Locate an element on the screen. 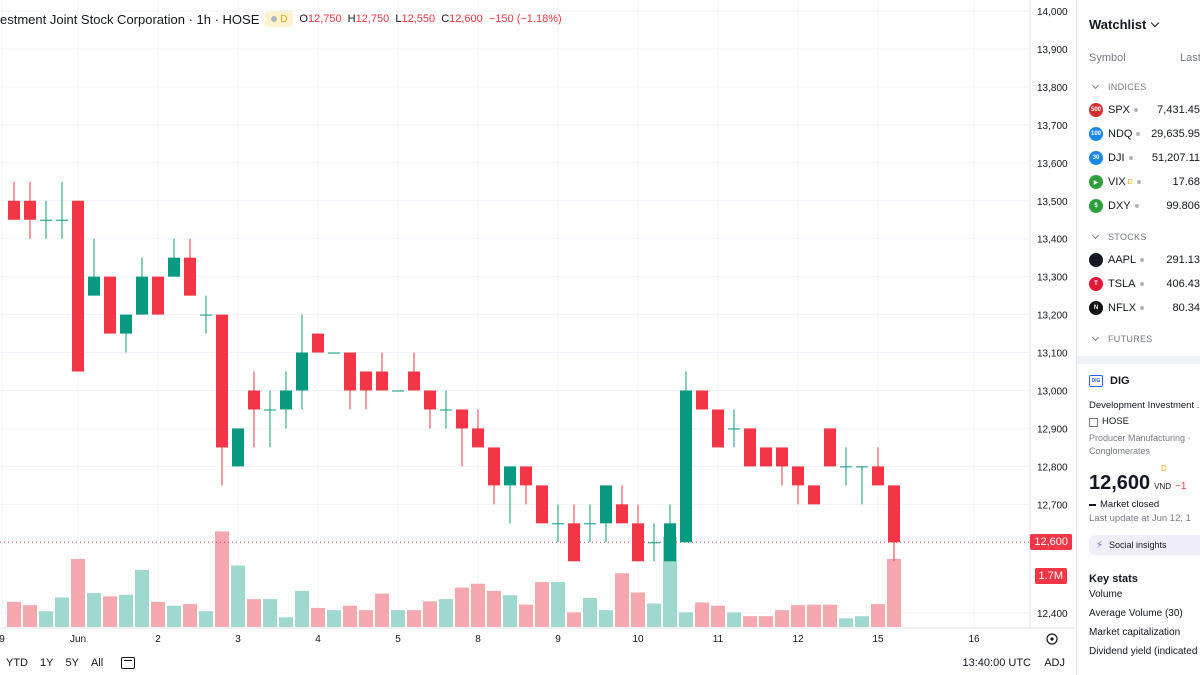  section-stocks: STOCKS is located at coordinates (1138, 237).